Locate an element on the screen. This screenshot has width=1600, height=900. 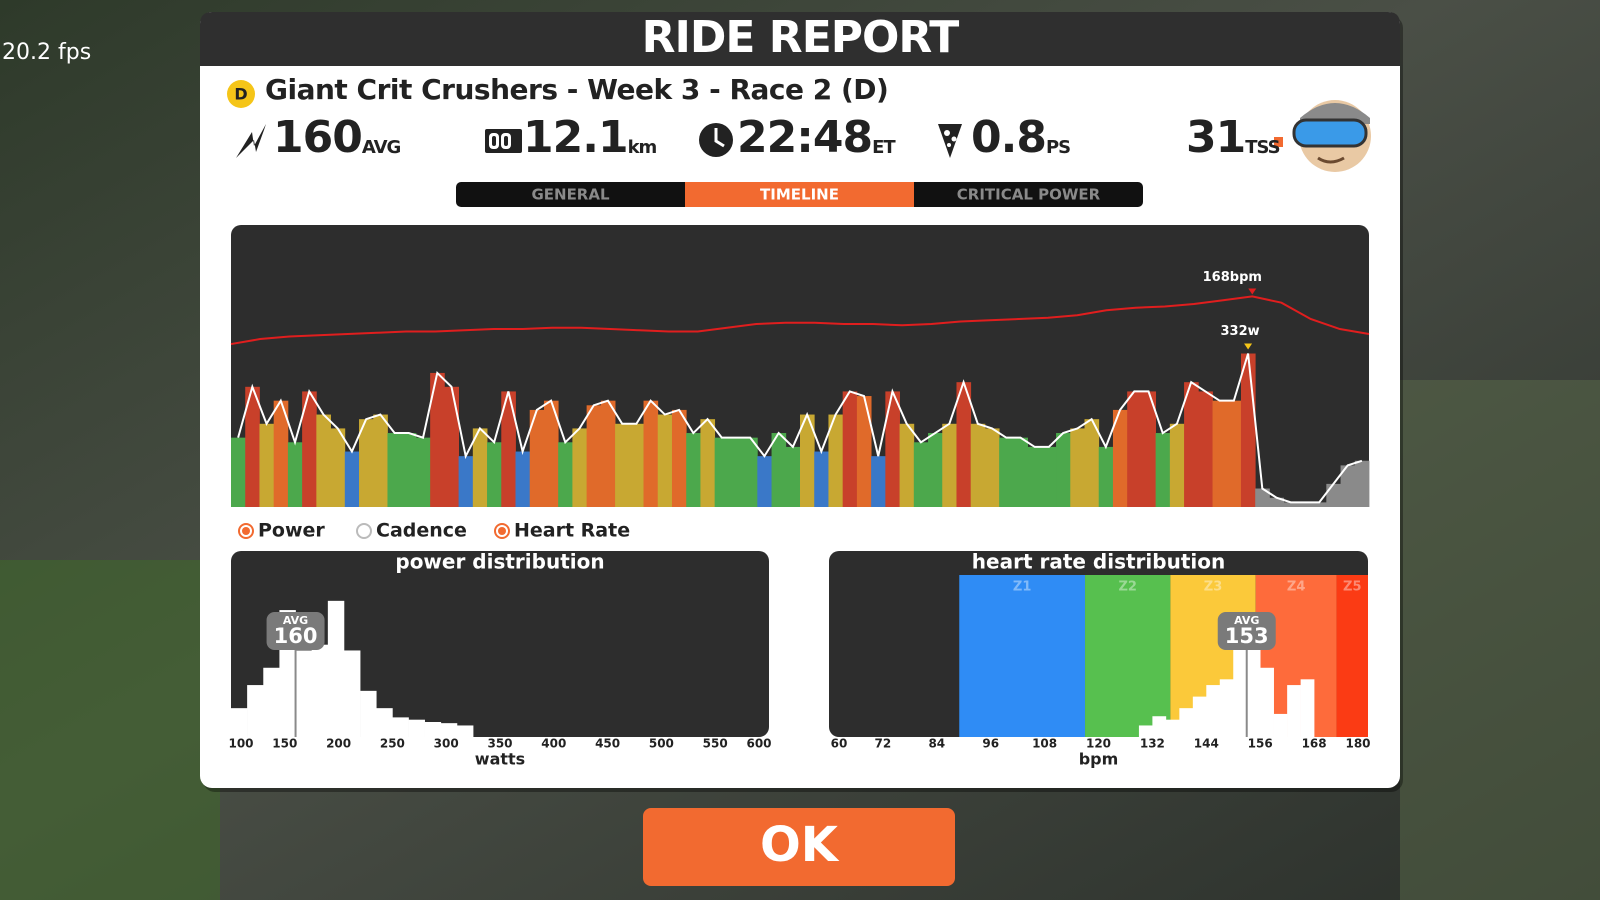
avg-badge-value: 160 is located at coordinates (296, 636).